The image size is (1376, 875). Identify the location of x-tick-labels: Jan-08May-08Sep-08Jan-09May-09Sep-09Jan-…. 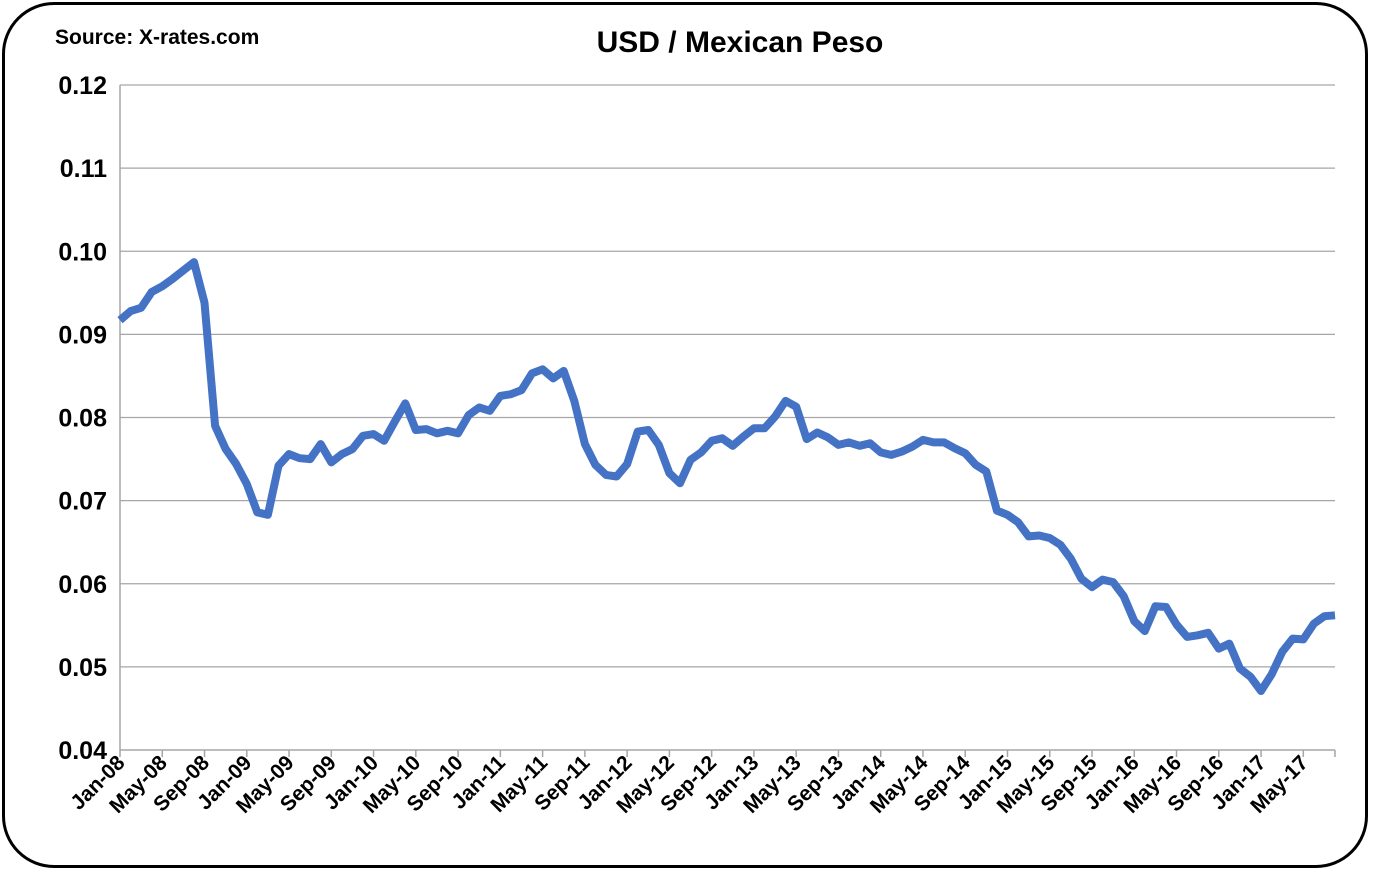
(689, 784).